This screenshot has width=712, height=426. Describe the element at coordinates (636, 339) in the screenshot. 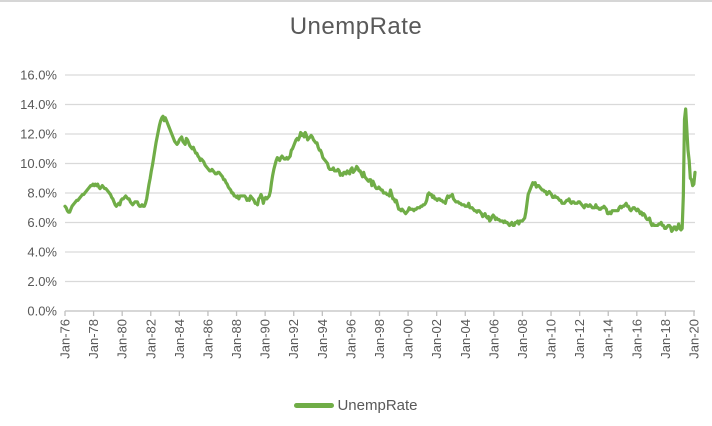

I see `x-tick-label: Jan-16` at that location.